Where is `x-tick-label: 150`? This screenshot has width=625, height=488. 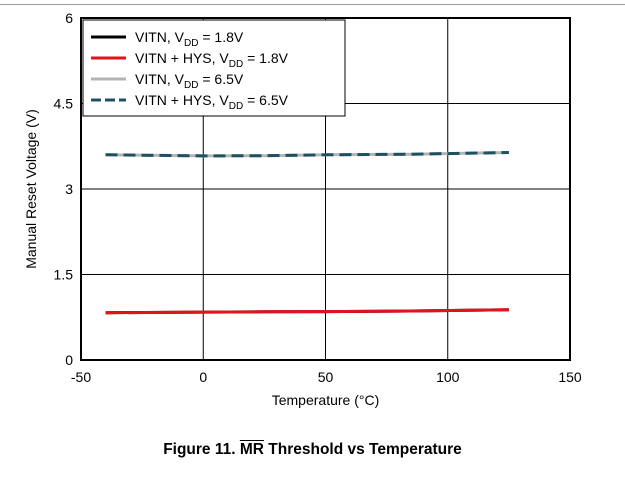 x-tick-label: 150 is located at coordinates (570, 377).